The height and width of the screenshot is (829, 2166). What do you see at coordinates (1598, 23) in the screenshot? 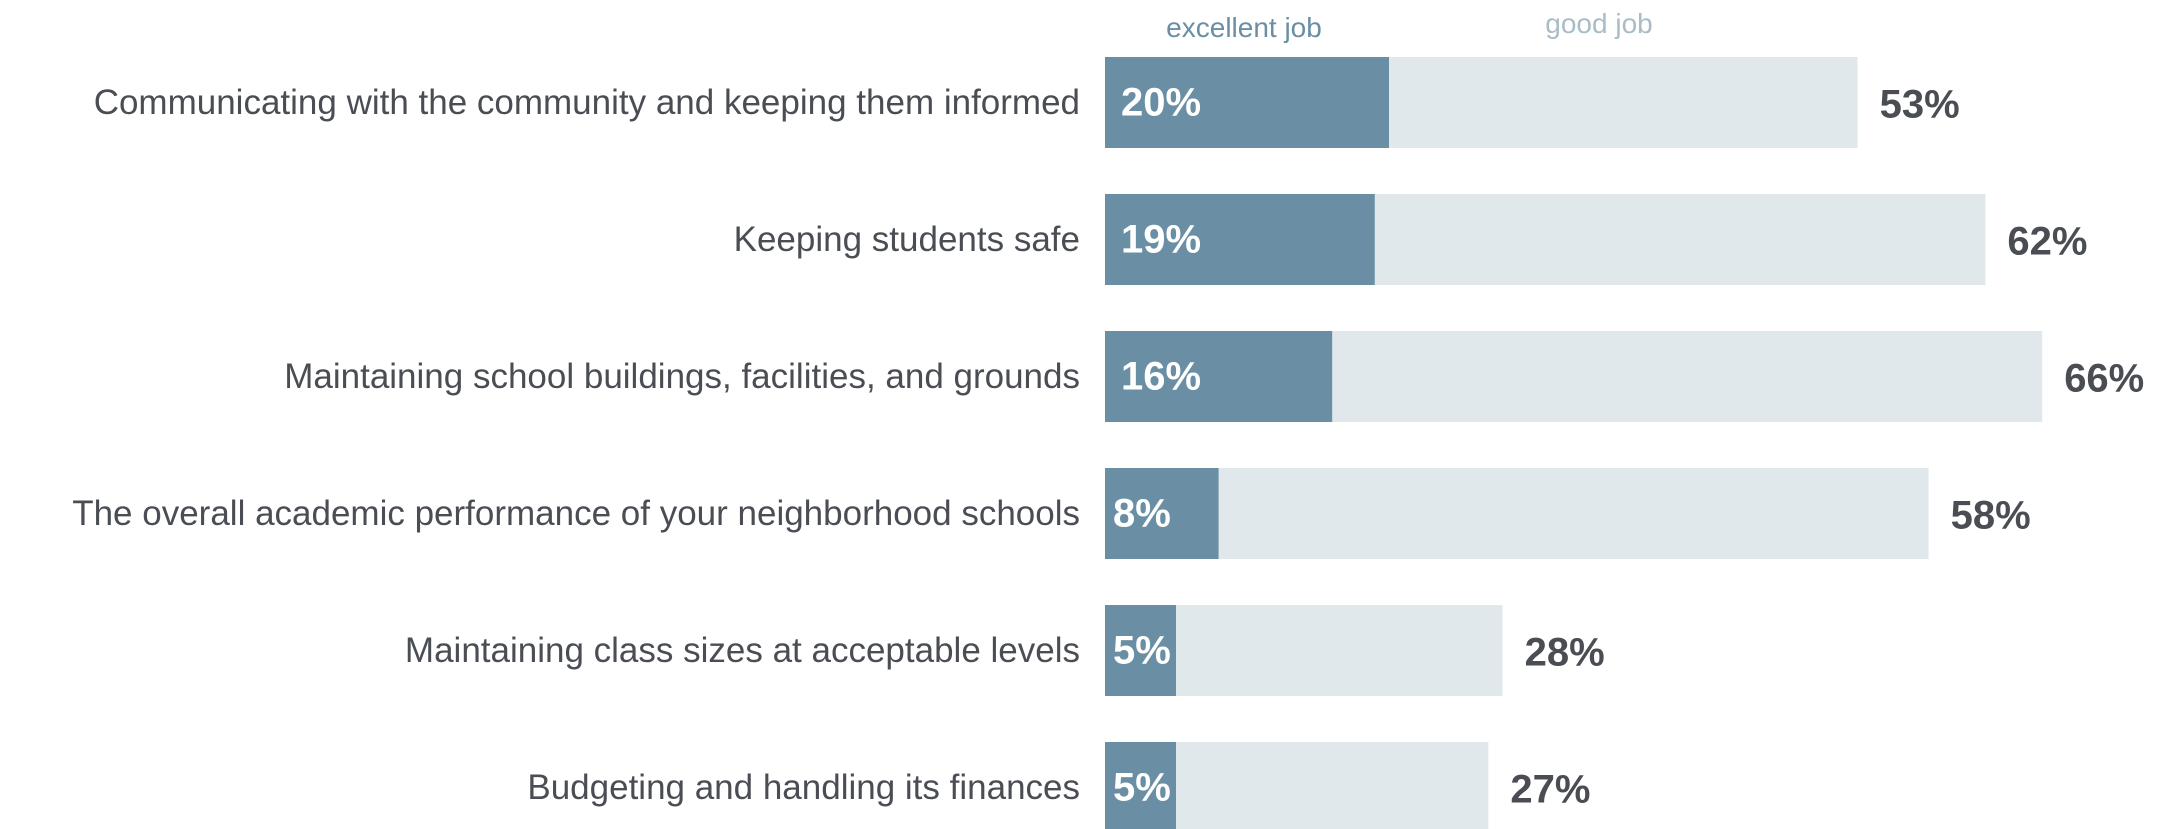
I see `legend-good-job: good job` at bounding box center [1598, 23].